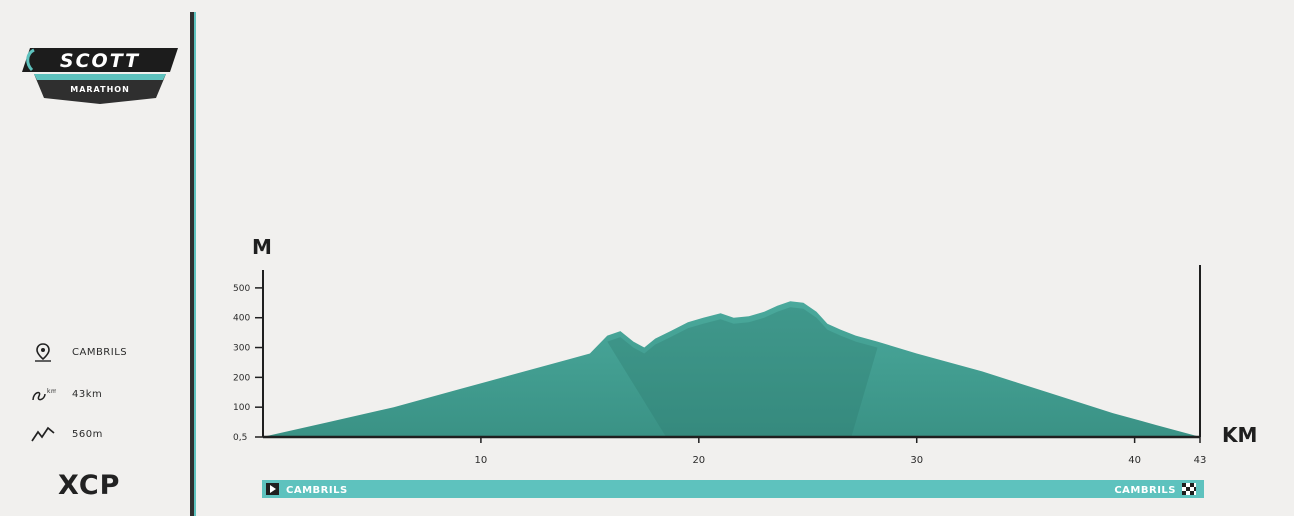 This screenshot has width=1294, height=516. I want to click on distance-row: km 43km, so click(66, 394).